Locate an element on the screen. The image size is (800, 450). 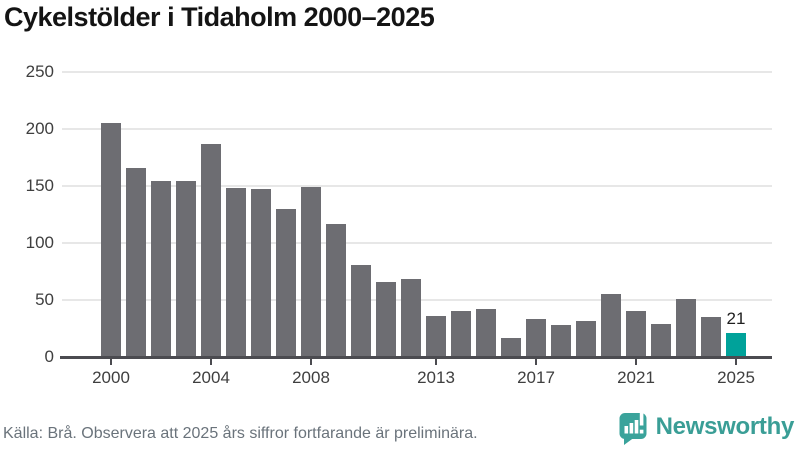
y-axis-label: 50 is located at coordinates (44, 299).